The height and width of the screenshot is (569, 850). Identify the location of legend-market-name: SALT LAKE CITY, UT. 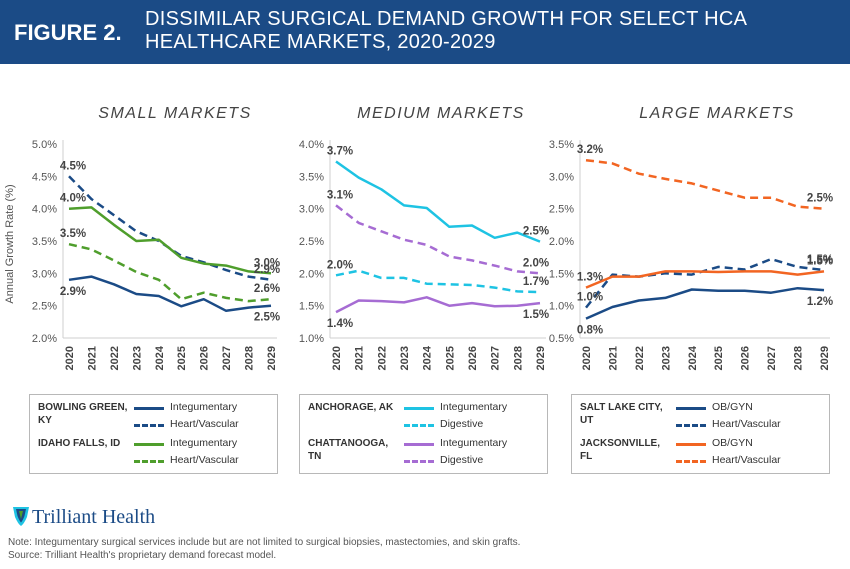
(621, 414).